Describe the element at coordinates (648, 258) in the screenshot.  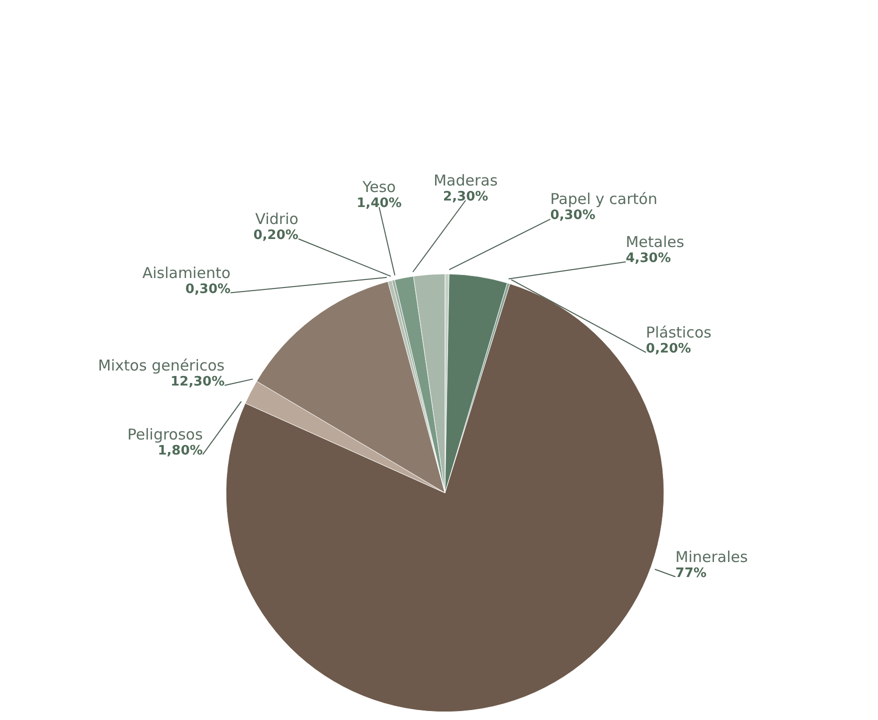
I see `data-label: 4,30%` at that location.